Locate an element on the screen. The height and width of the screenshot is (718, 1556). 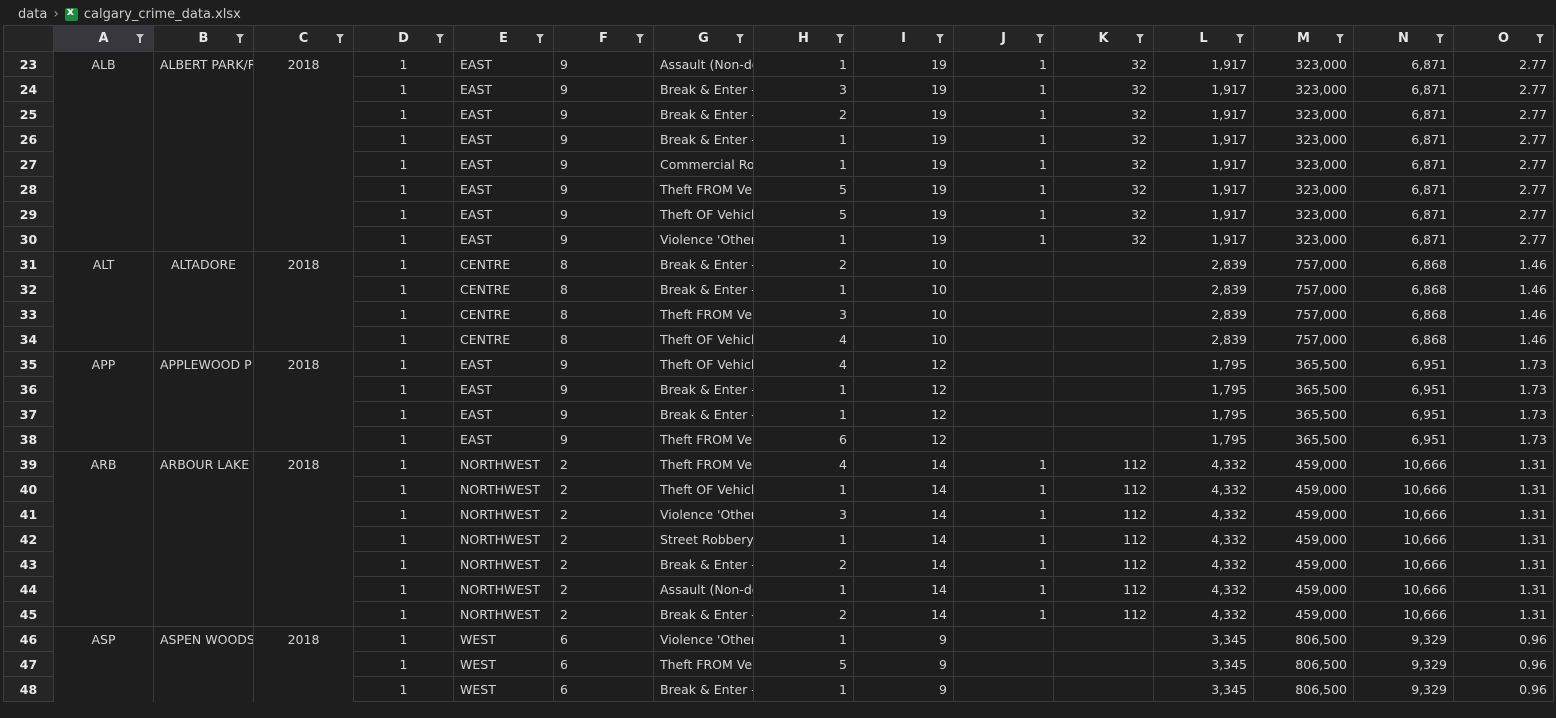
cell-a: ASP is located at coordinates (103, 639).